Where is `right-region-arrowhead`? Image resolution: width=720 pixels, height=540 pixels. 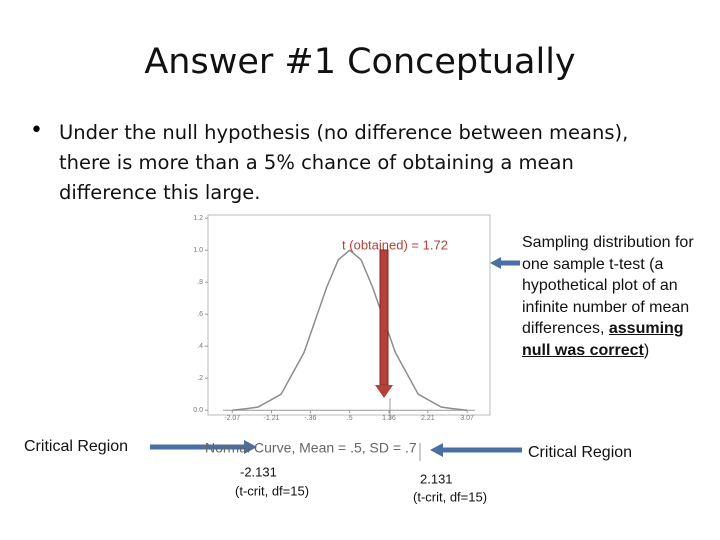 right-region-arrowhead is located at coordinates (436, 450).